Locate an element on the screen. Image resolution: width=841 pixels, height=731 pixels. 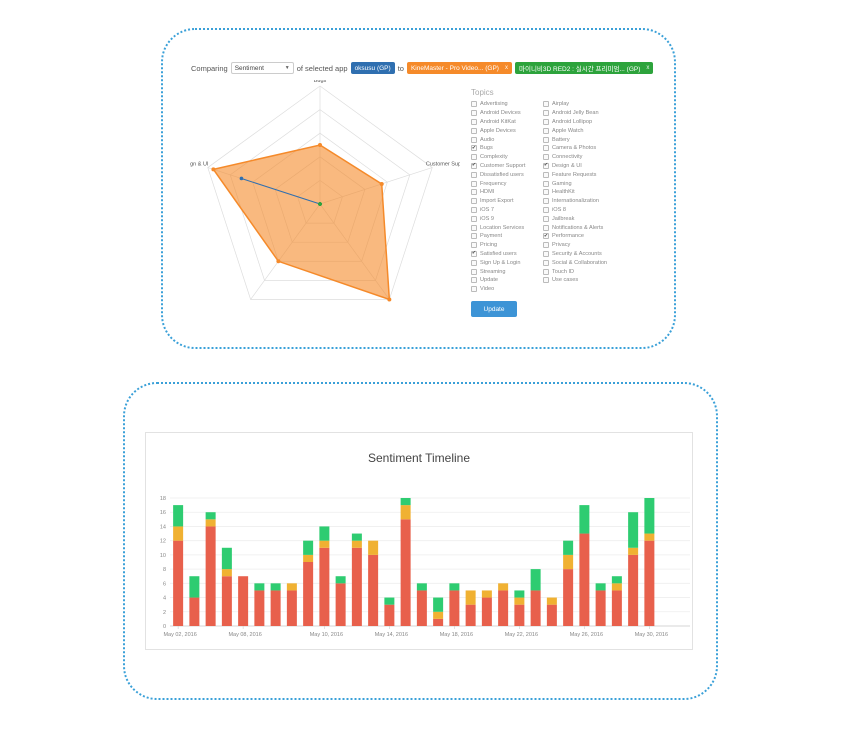
topic-item: Connectivity is located at coordinates (593, 157).